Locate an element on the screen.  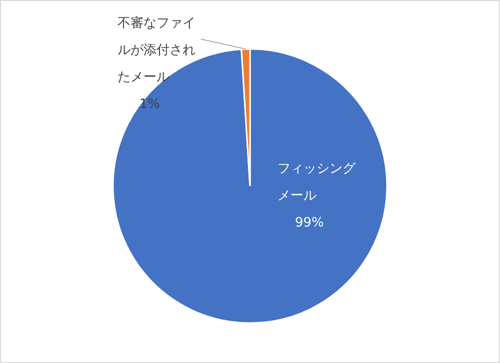
data-label: 1% is located at coordinates (149, 104).